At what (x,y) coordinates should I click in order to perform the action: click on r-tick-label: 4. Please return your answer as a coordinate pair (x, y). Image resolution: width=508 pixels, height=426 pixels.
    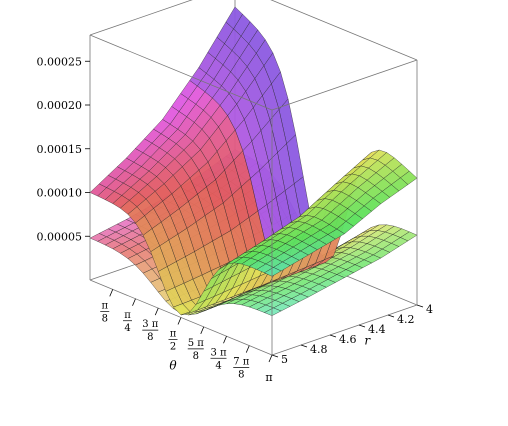
    Looking at the image, I should click on (429, 309).